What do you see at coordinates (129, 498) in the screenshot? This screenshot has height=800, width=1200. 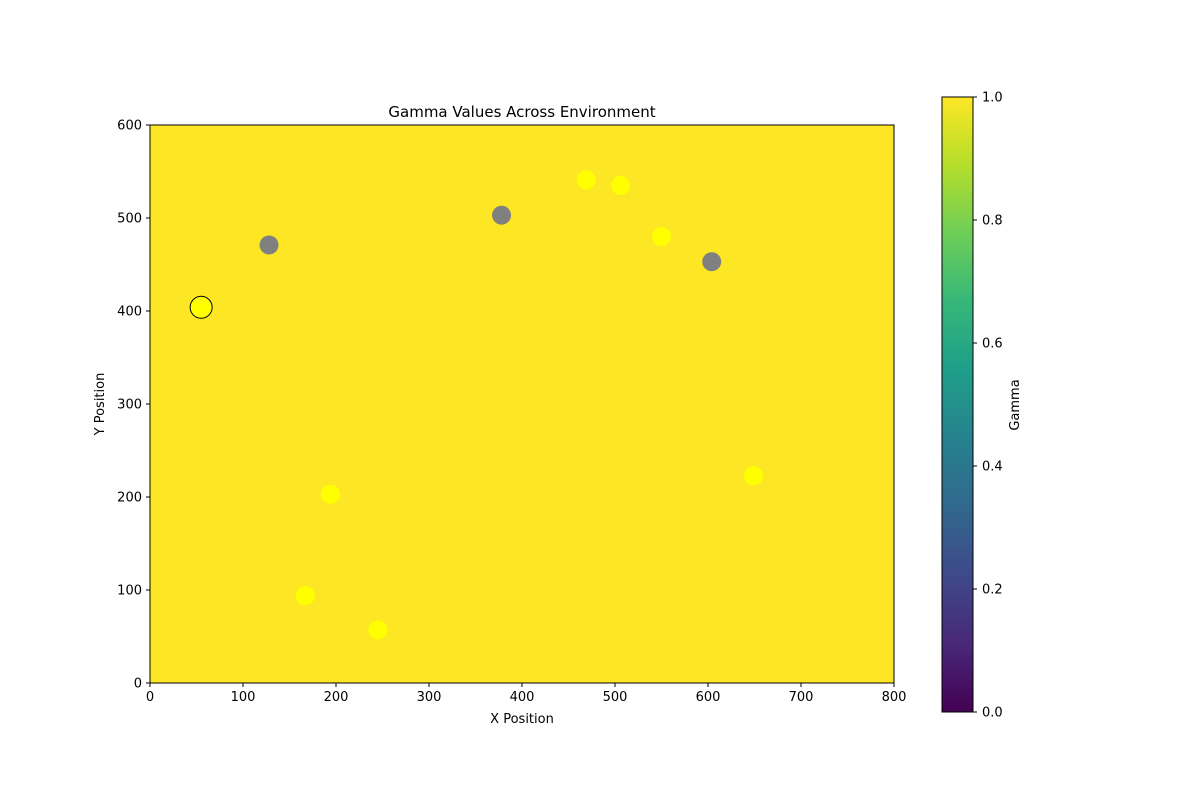 I see `y-tick-label: 200` at bounding box center [129, 498].